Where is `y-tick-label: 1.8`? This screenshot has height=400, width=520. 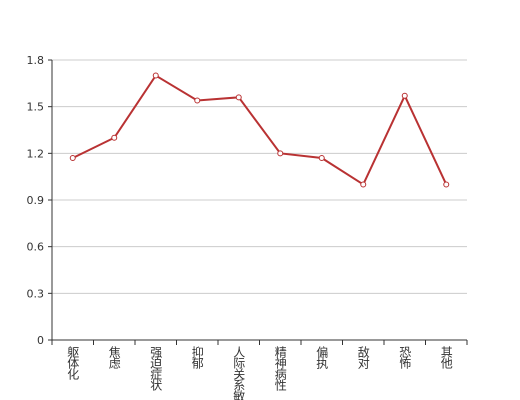
y-tick-label: 1.8 is located at coordinates (36, 60).